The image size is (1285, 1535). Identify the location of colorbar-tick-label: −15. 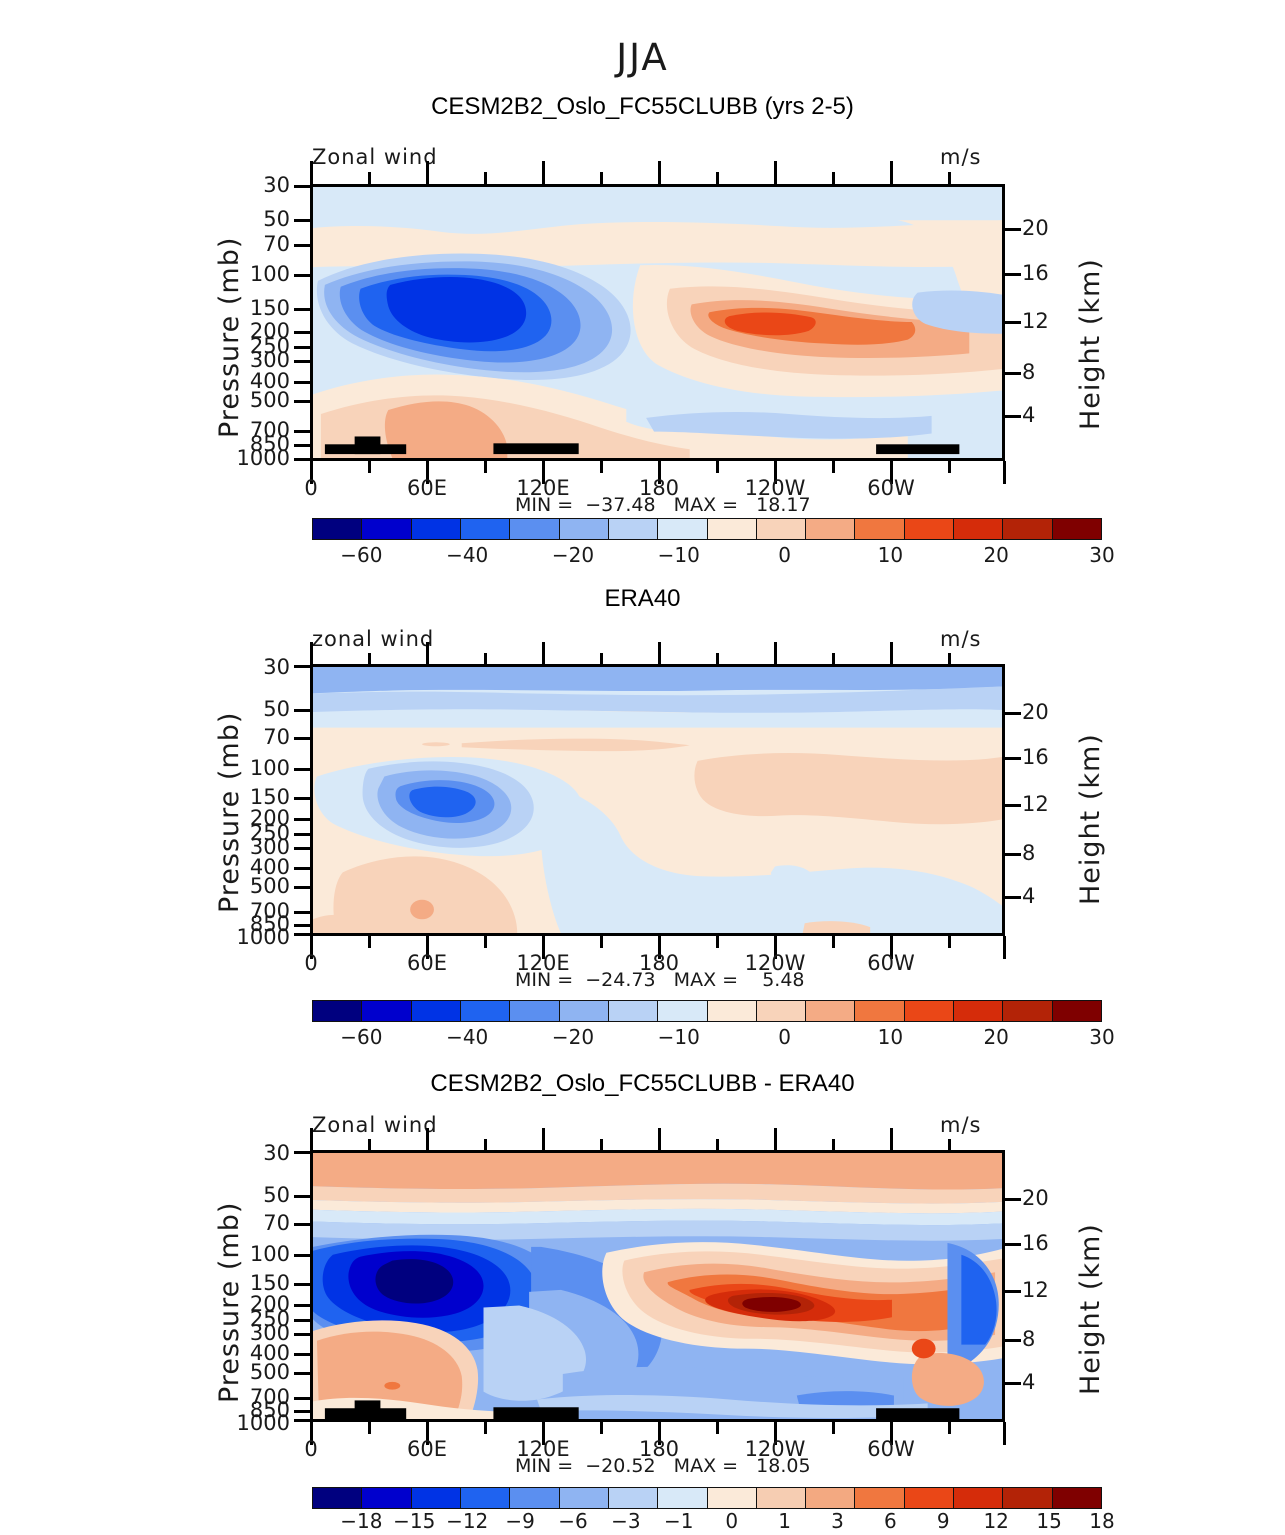
(414, 1521).